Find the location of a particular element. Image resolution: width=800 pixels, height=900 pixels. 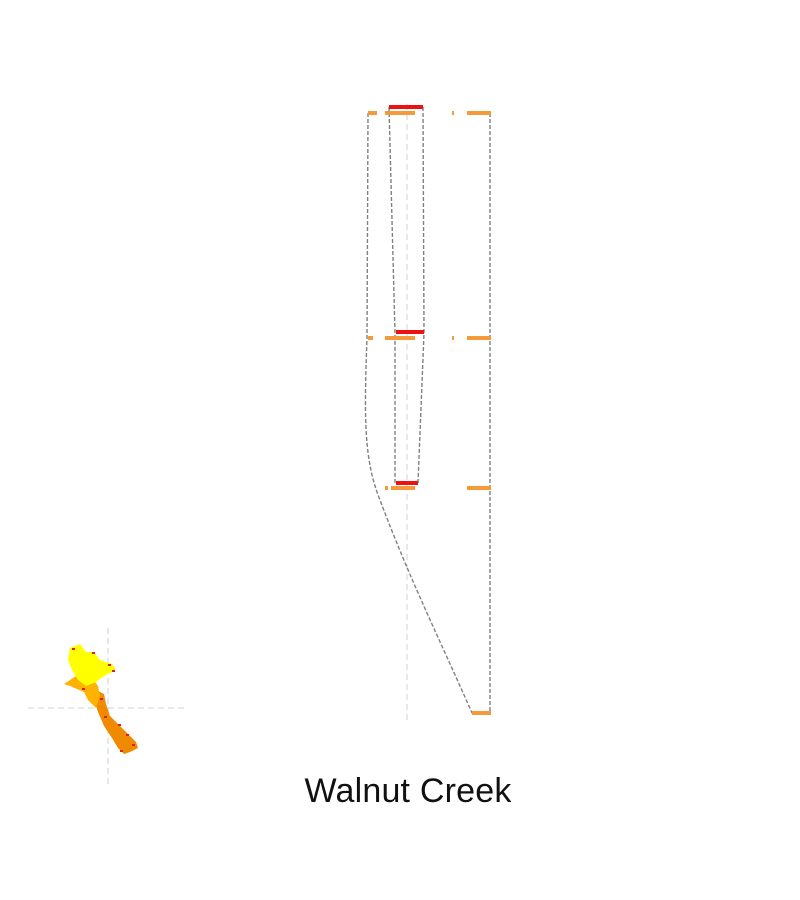

segment-bars-middle is located at coordinates (429, 338).